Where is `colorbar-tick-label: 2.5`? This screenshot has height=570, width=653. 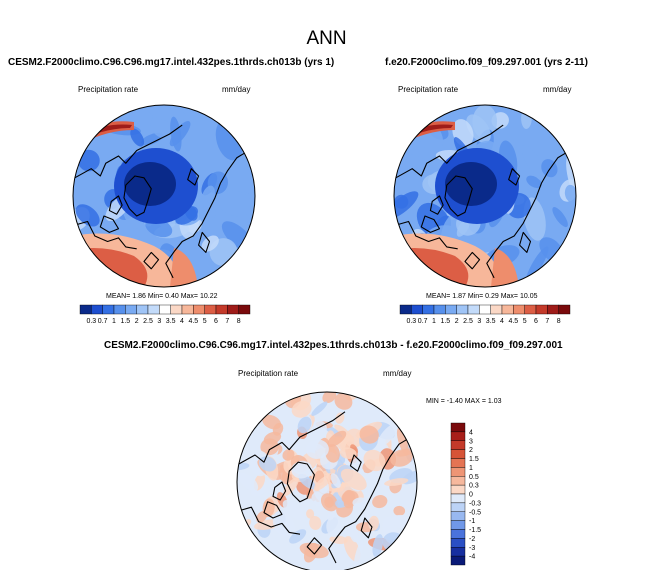
colorbar-tick-label: 2.5 is located at coordinates (468, 321).